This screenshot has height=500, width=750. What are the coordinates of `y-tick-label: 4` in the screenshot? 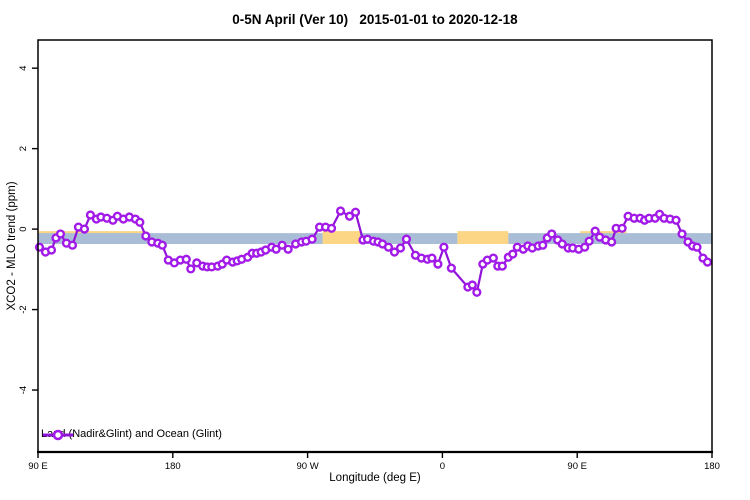 It's located at (23, 68).